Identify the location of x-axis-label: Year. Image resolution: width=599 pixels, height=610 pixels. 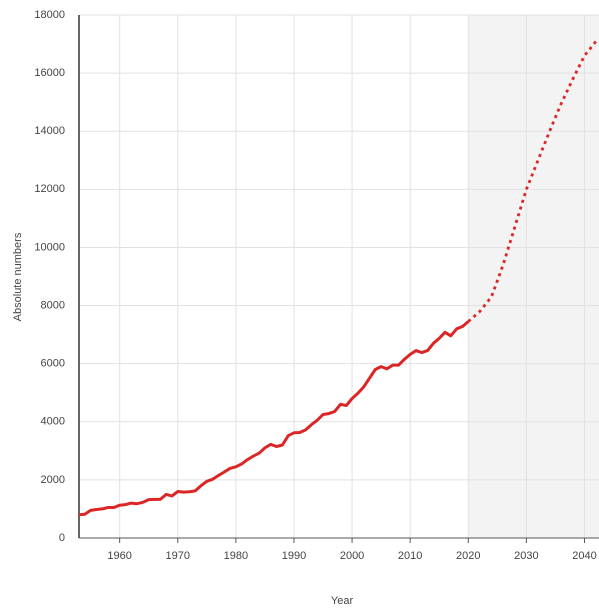
(342, 601).